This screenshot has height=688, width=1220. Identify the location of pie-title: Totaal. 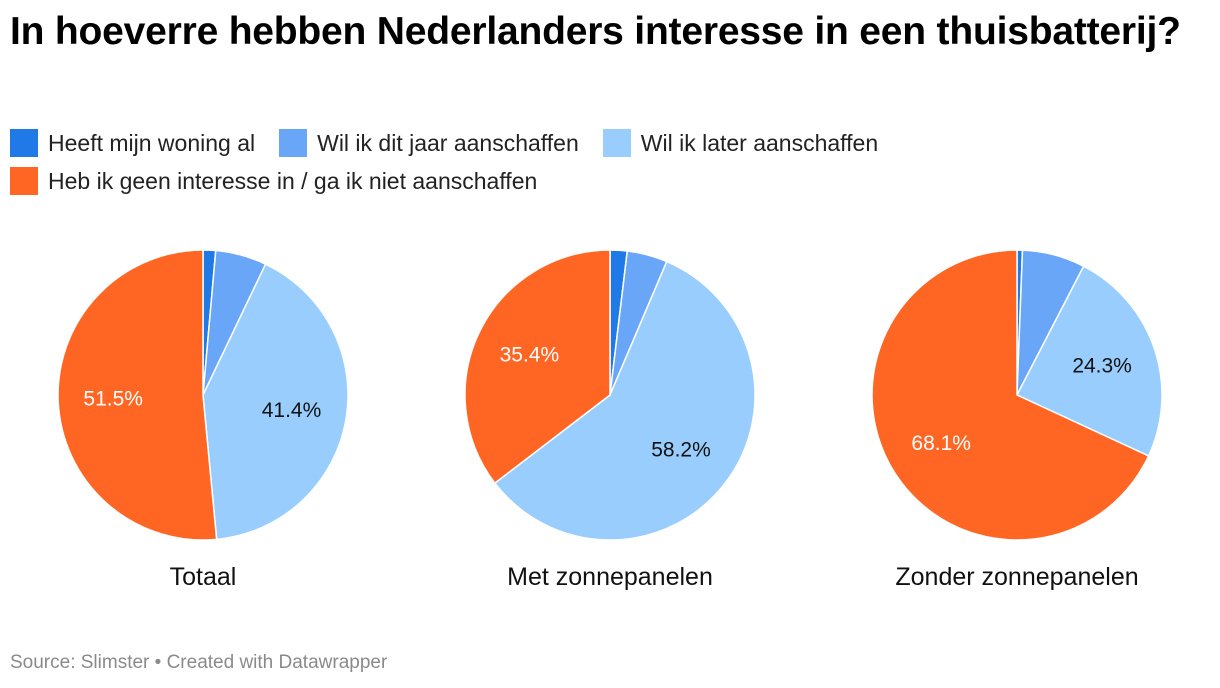
(203, 577).